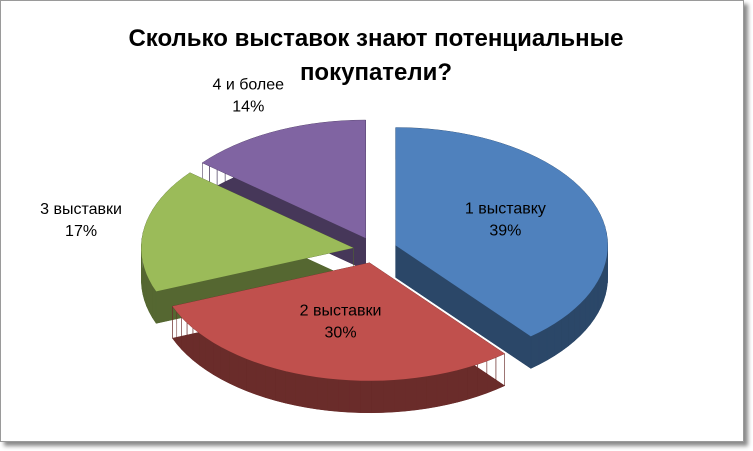 The width and height of the screenshot is (753, 451). I want to click on slice-label: 3 выставки, so click(81, 209).